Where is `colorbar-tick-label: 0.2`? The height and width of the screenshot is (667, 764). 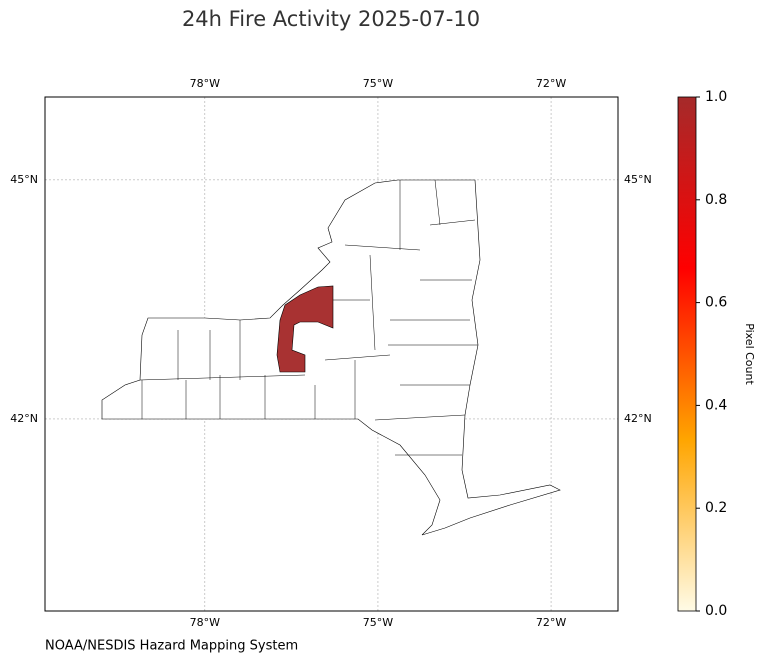 colorbar-tick-label: 0.2 is located at coordinates (716, 508).